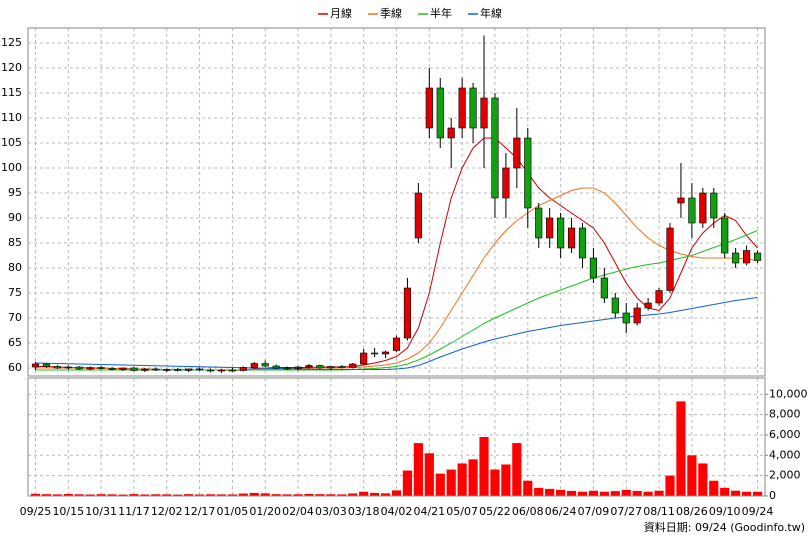  What do you see at coordinates (11, 42) in the screenshot?
I see `y-tick-label: 125` at bounding box center [11, 42].